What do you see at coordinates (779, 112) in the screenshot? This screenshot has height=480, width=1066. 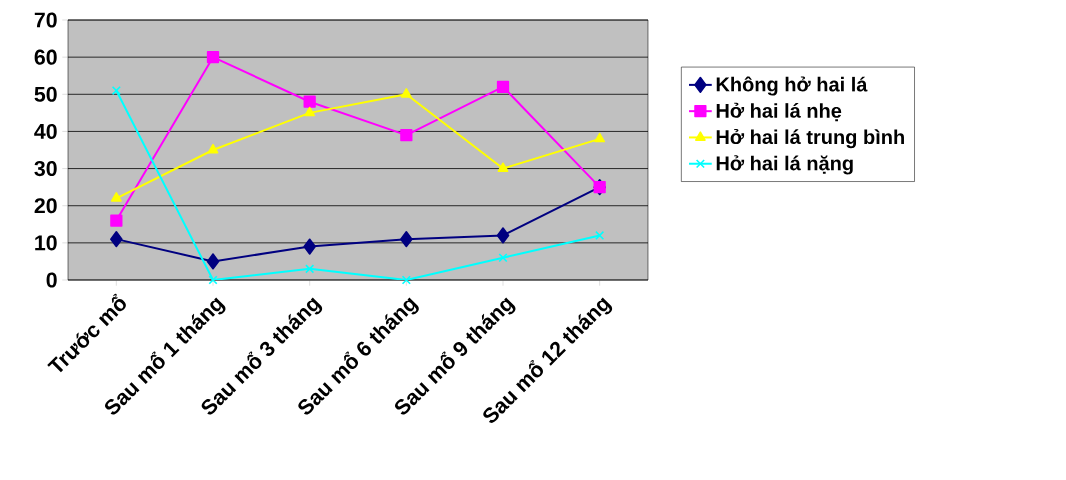 I see `legend-label: Hở hai lá nhẹ` at bounding box center [779, 112].